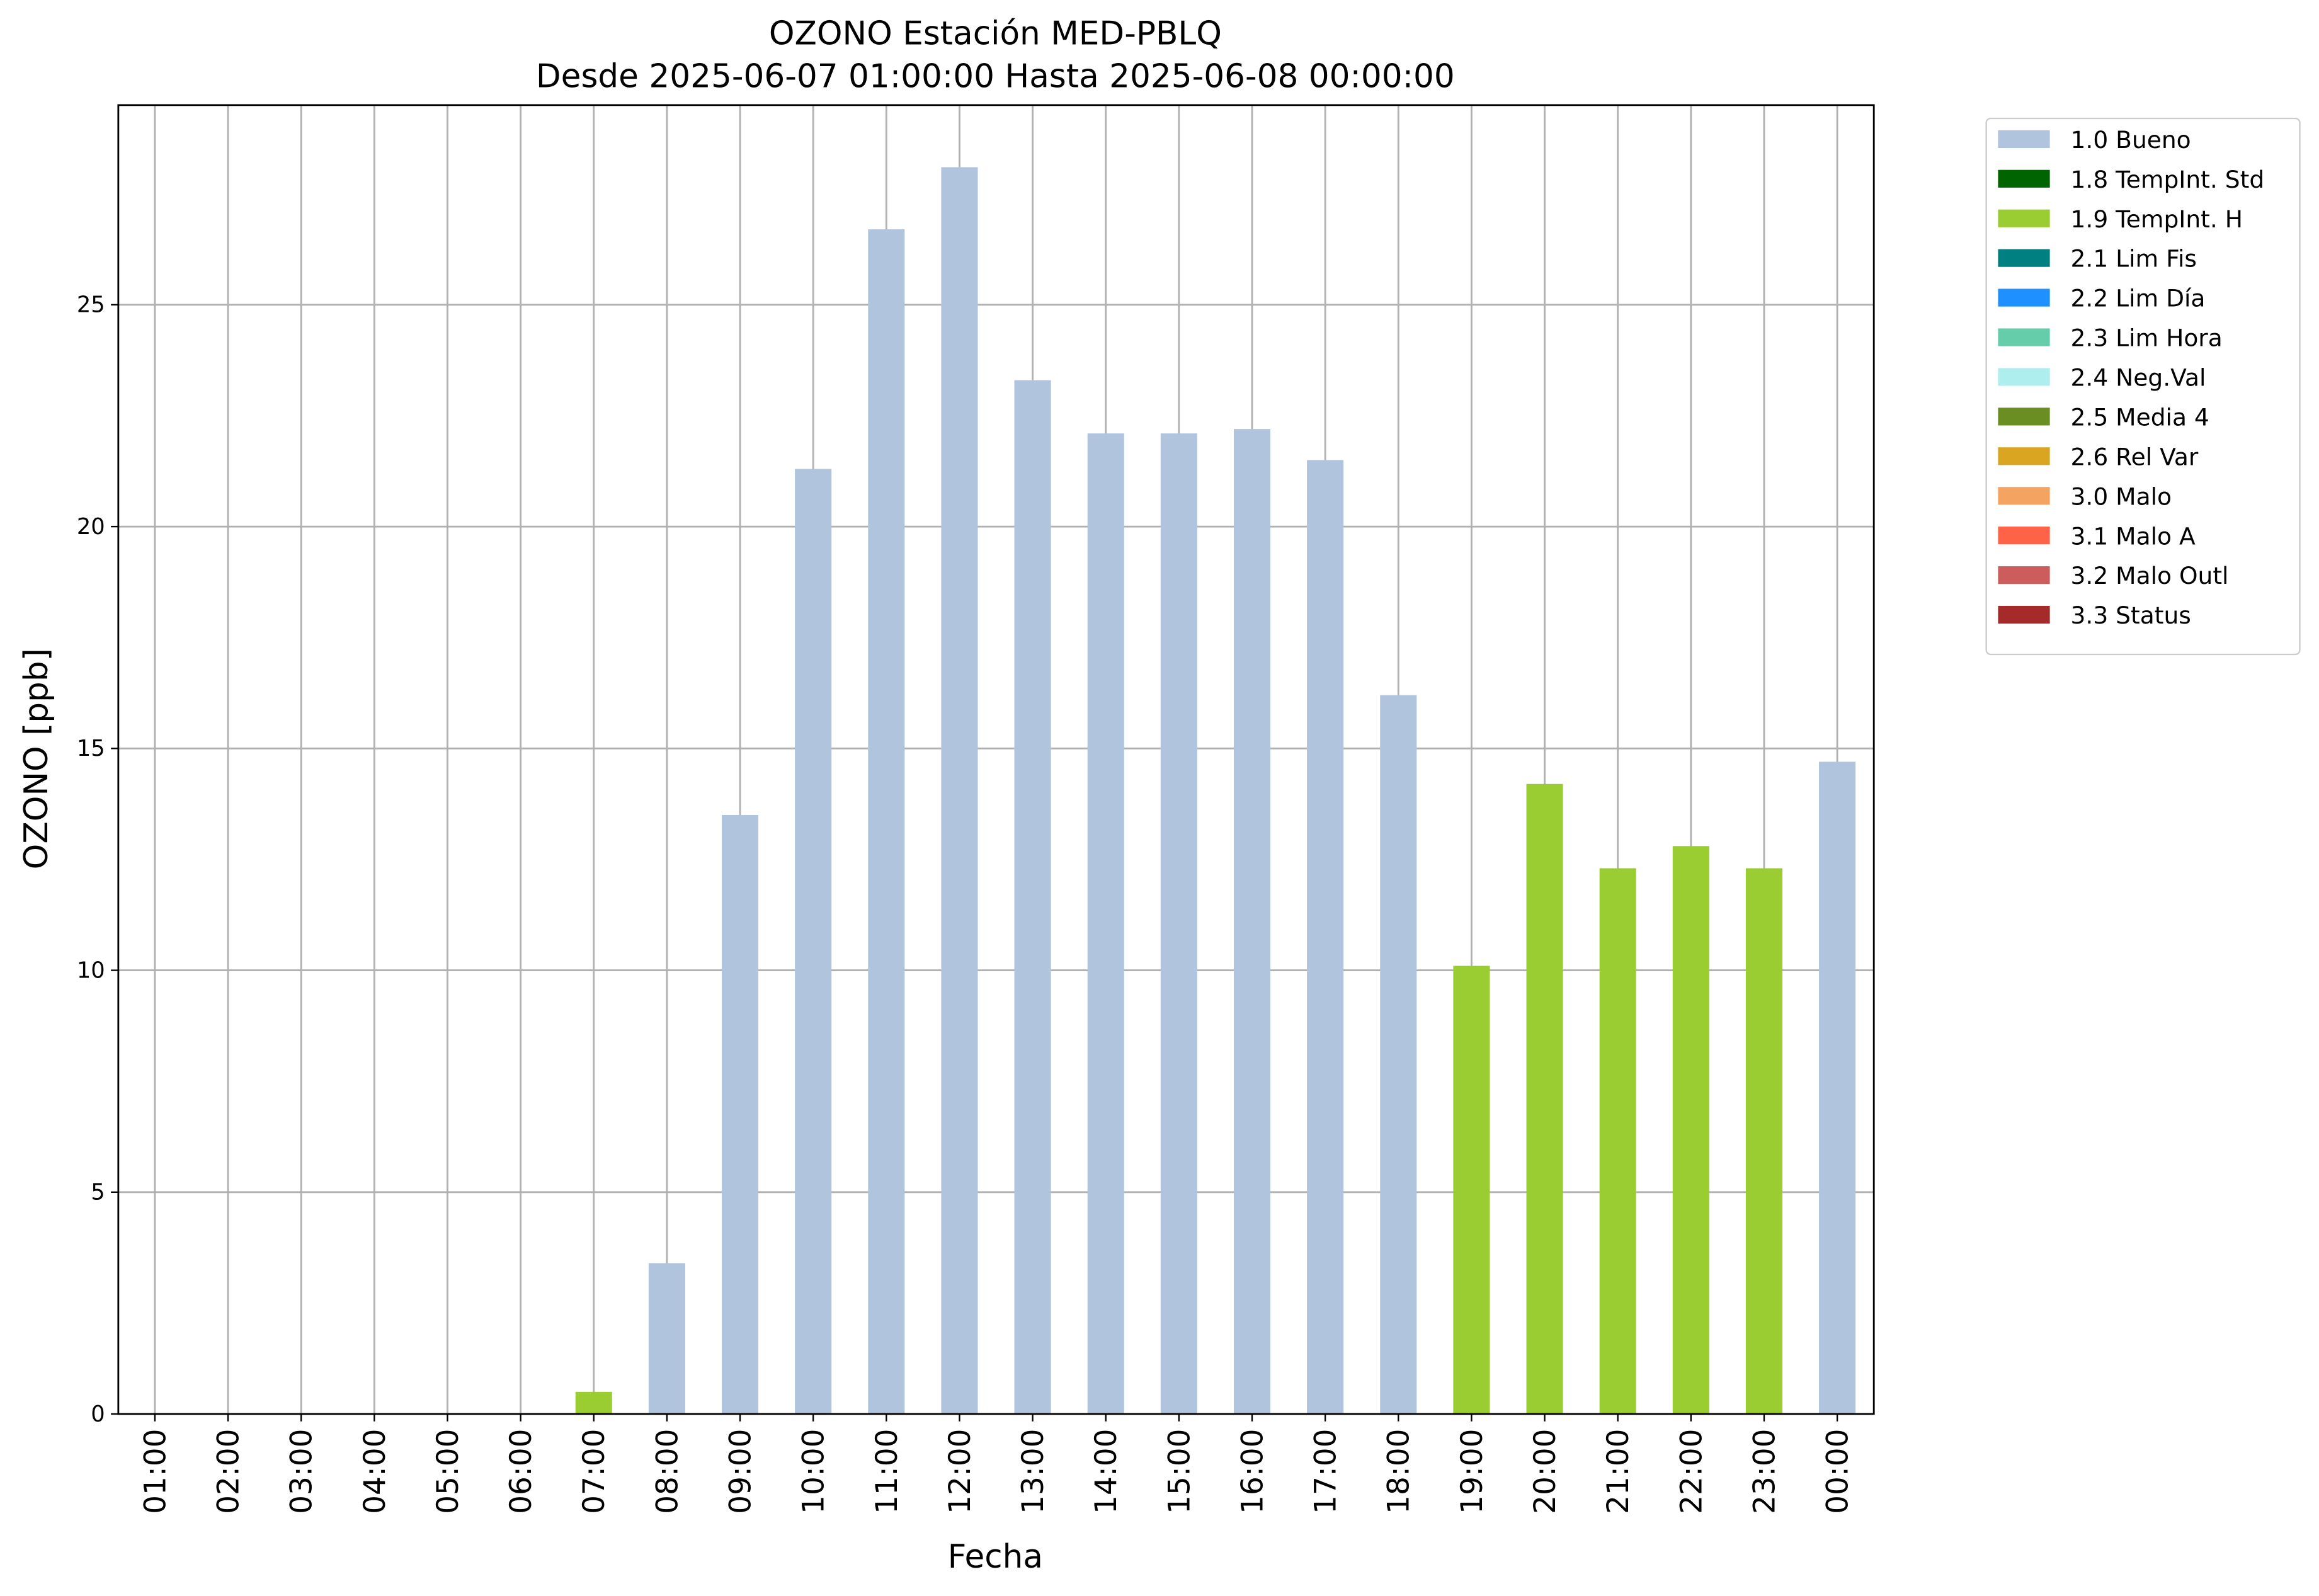 The width and height of the screenshot is (2319, 1596). I want to click on x-tick-label: 14:00, so click(1106, 1471).